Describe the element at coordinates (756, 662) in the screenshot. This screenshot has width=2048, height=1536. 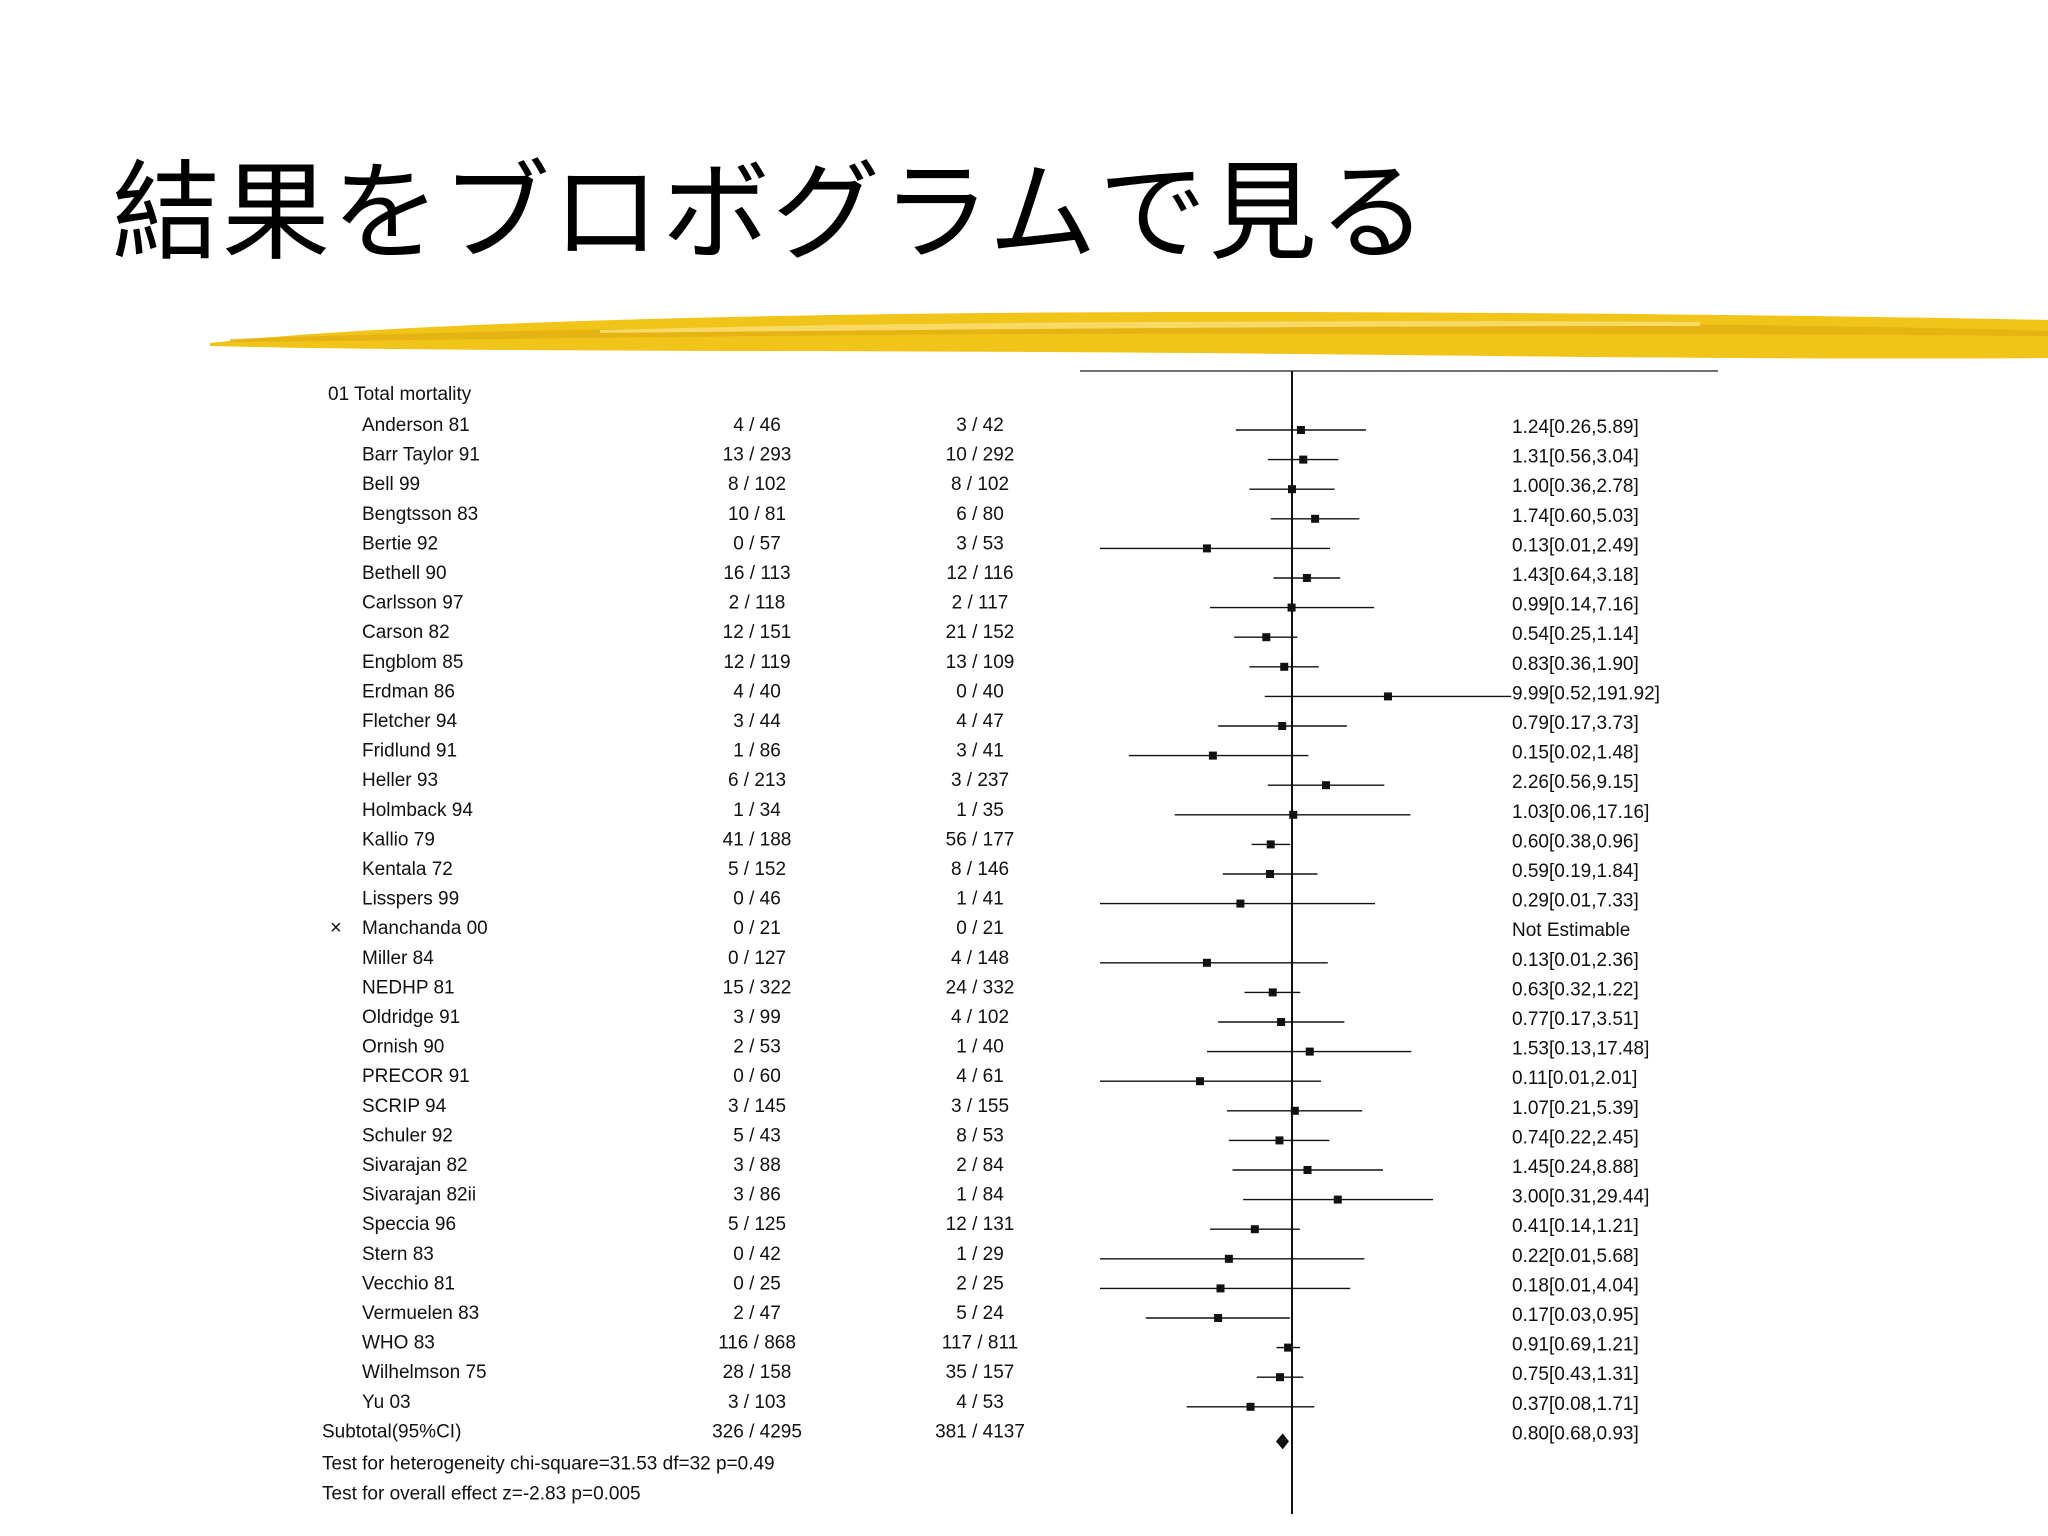
I see `treatment-count: 12 / 119` at that location.